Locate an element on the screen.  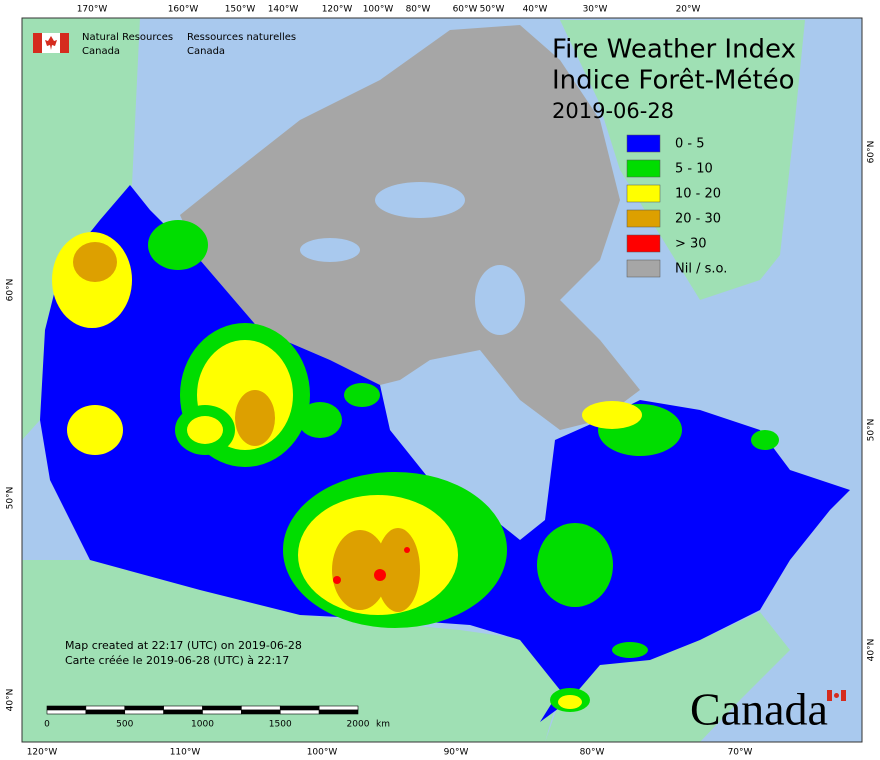
created-en: Map created at 22:17 (UTC) on 2019-06-28 is located at coordinates (183, 645).